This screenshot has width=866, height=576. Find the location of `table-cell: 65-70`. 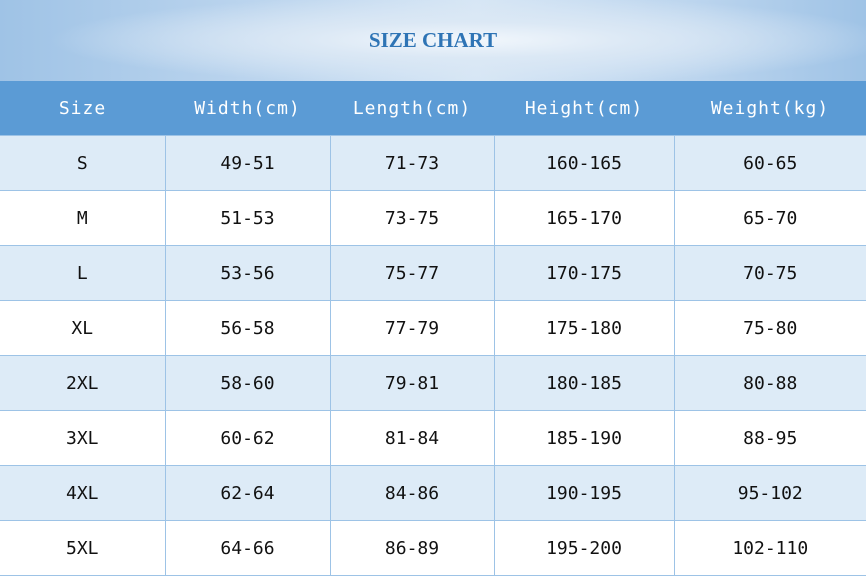

table-cell: 65-70 is located at coordinates (769, 218).